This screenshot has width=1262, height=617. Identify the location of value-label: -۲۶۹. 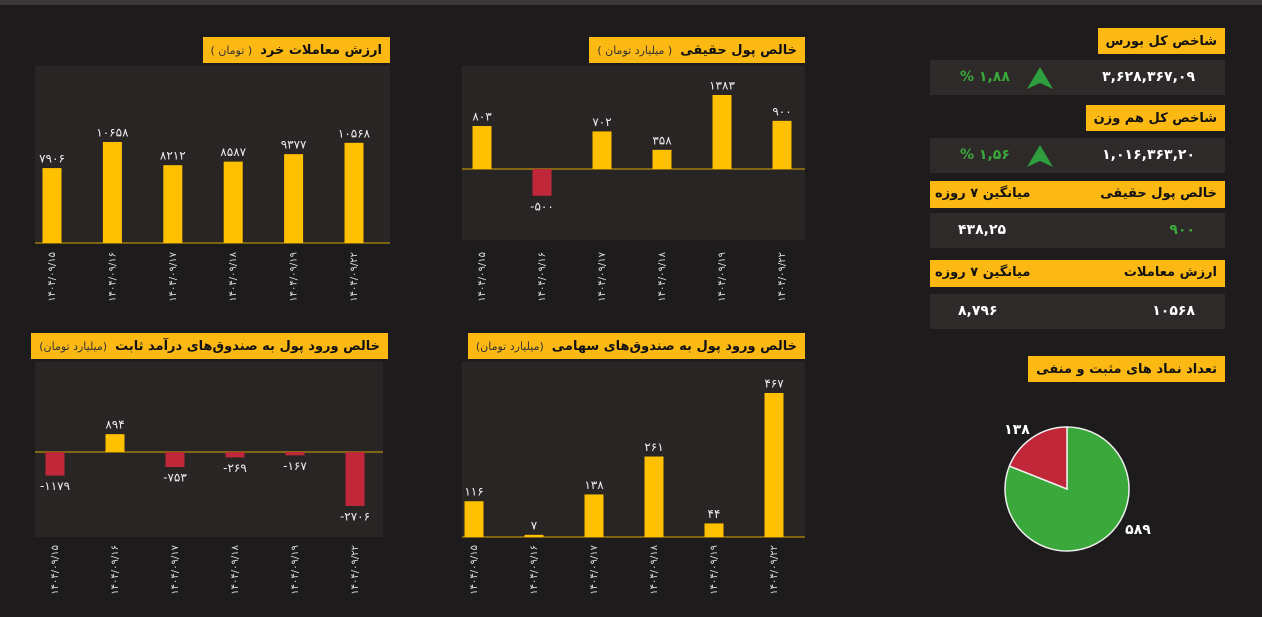
(235, 468).